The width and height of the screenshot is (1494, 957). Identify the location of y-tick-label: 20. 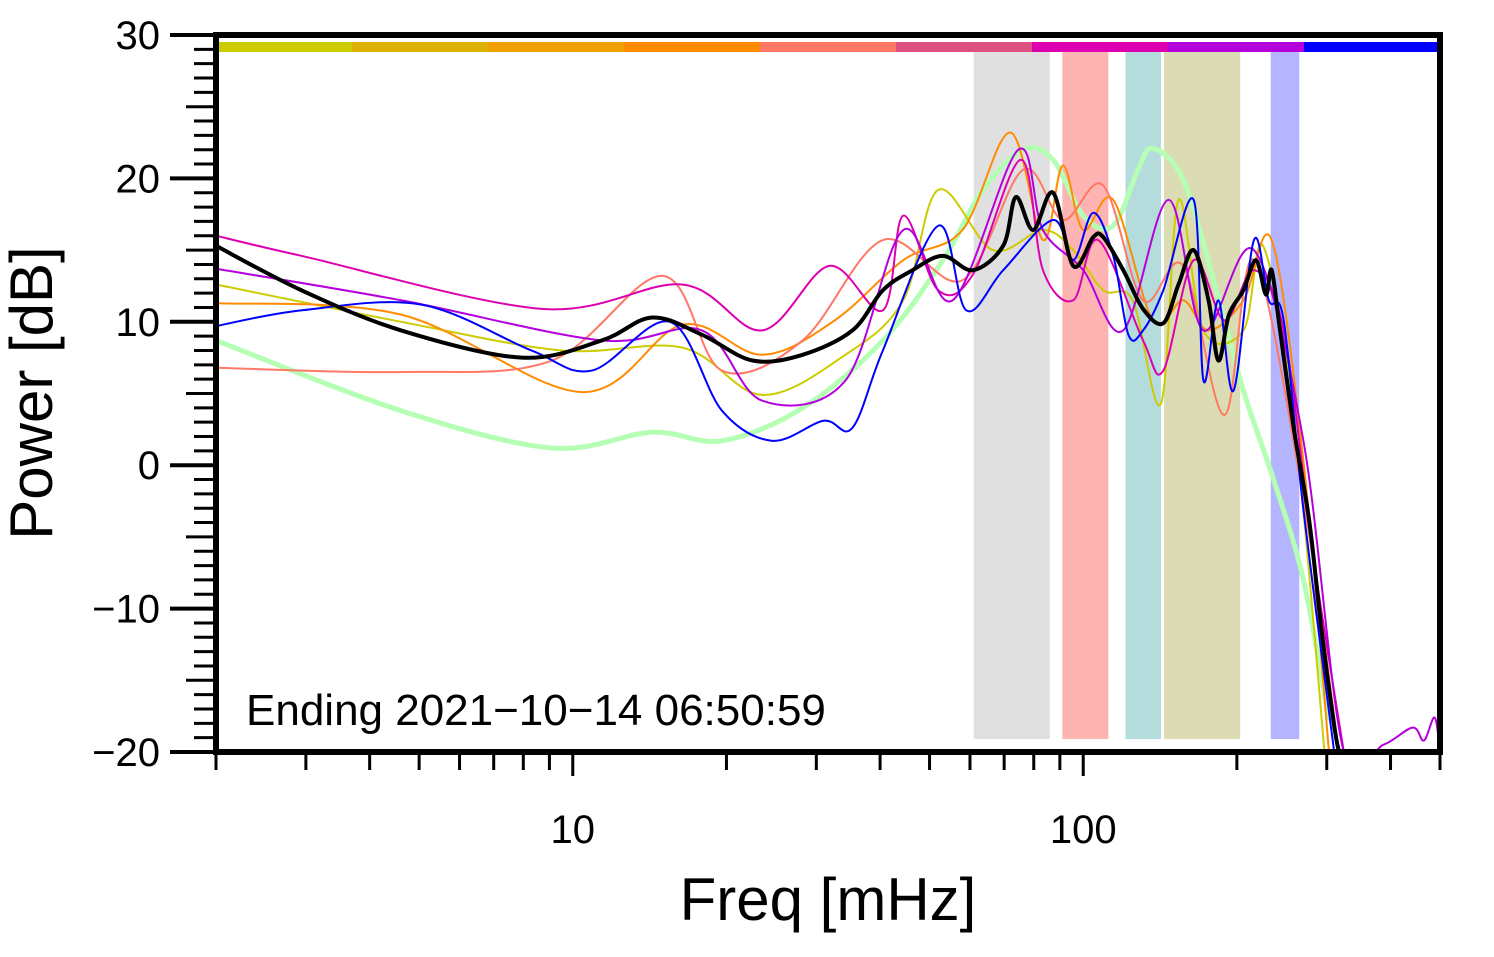
(138, 179).